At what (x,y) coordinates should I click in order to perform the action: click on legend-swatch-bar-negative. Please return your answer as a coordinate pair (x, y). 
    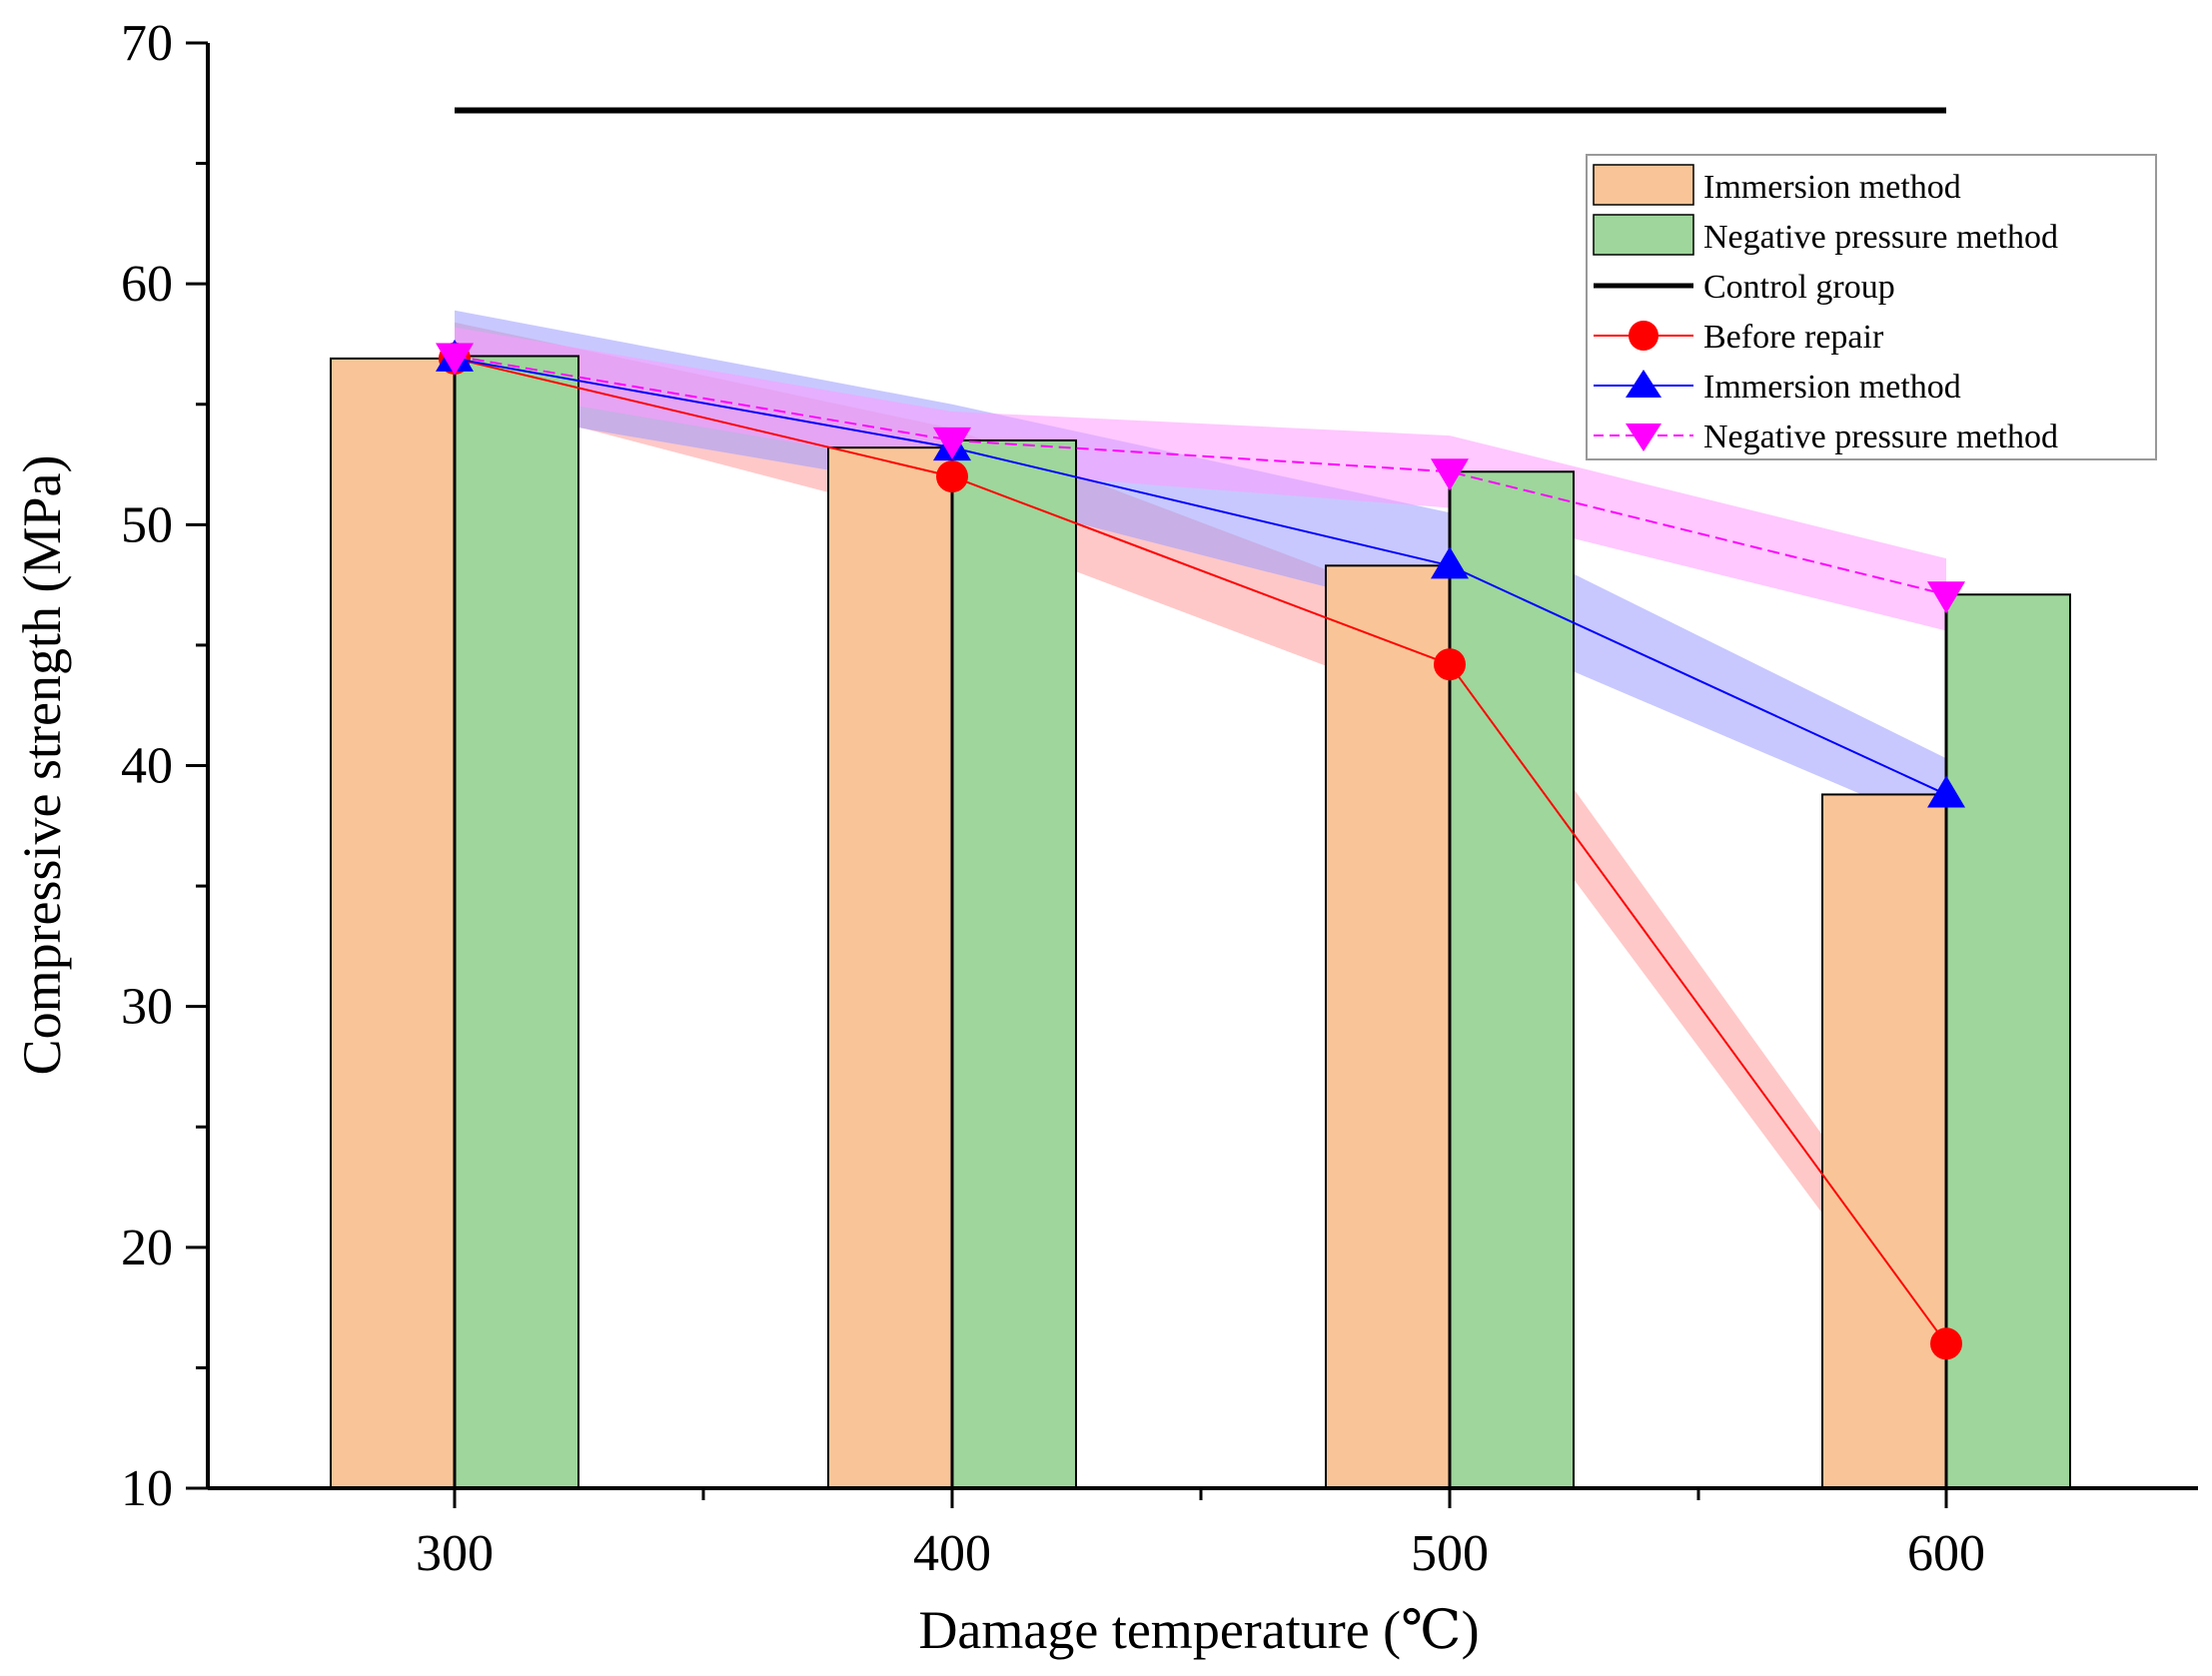
    Looking at the image, I should click on (1643, 235).